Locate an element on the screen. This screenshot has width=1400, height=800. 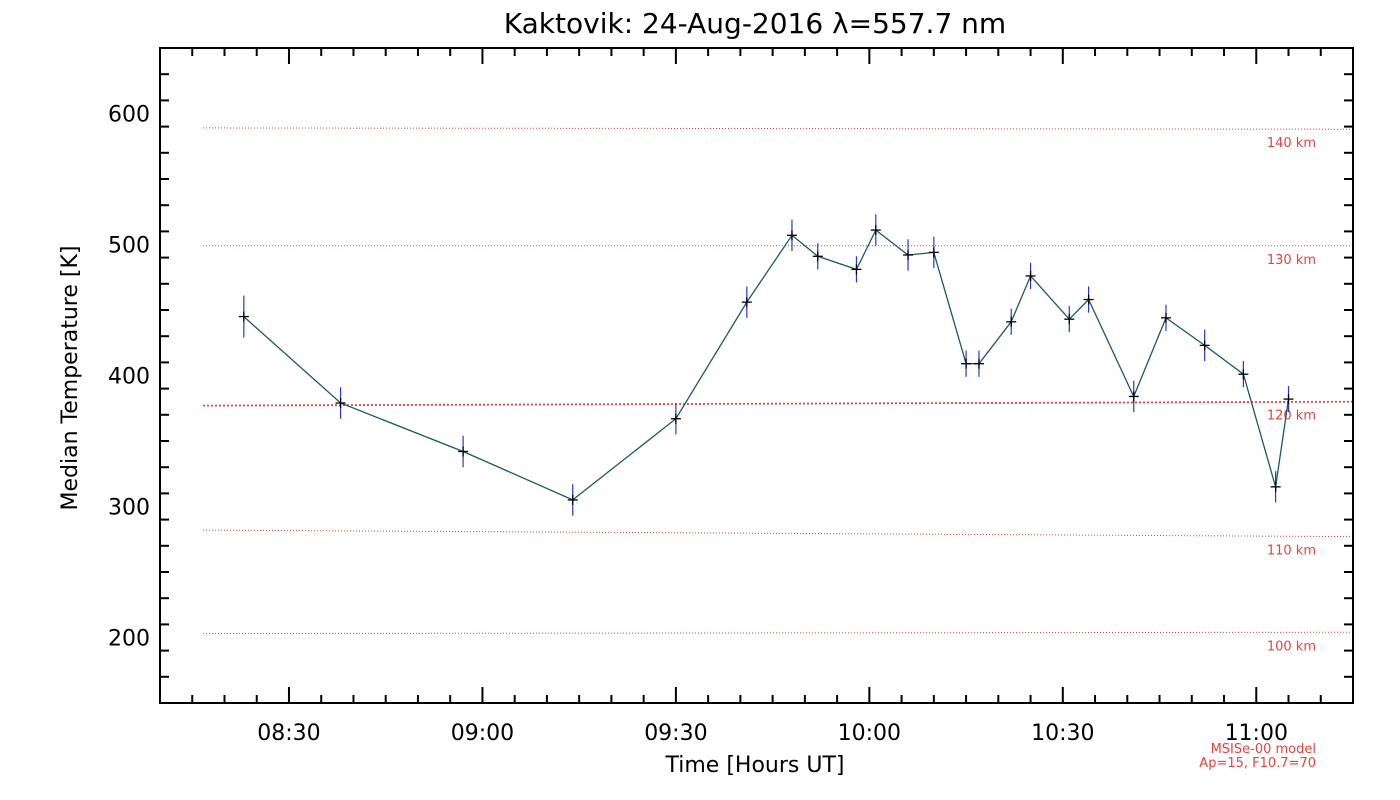
x-tick-label: 08:30 is located at coordinates (288, 733).